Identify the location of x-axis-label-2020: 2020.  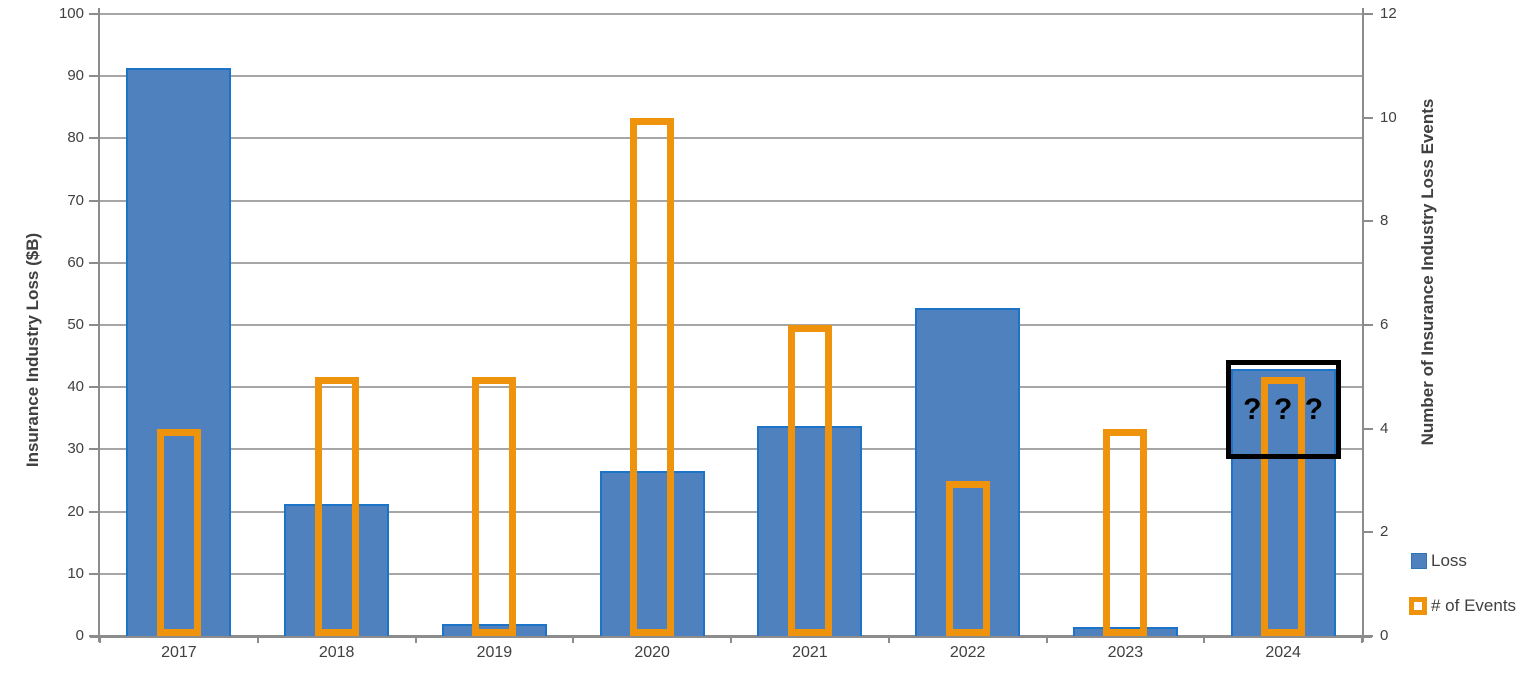
(652, 652).